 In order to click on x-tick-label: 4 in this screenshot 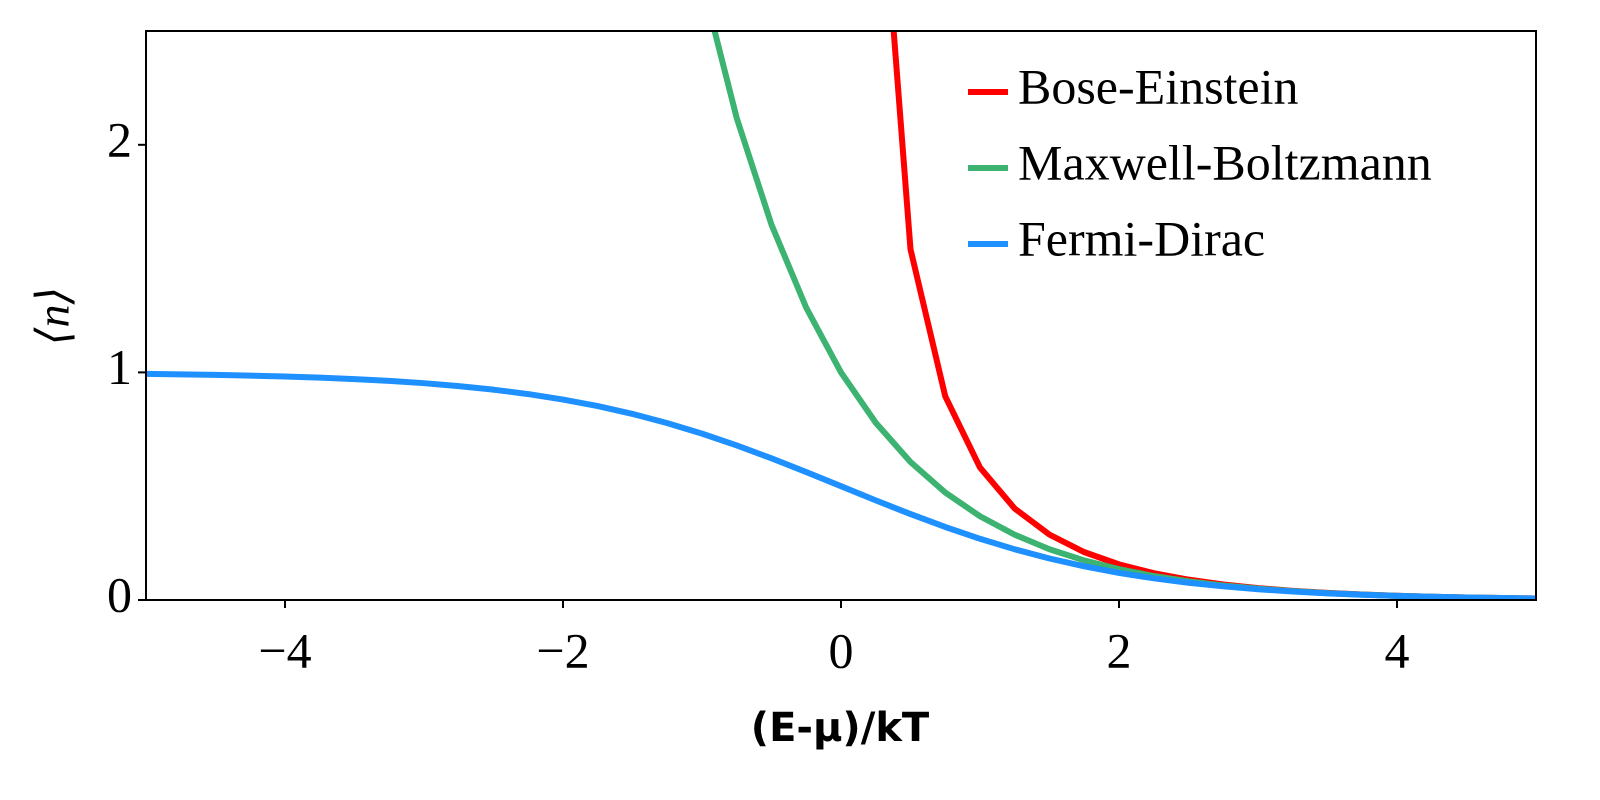, I will do `click(1397, 650)`.